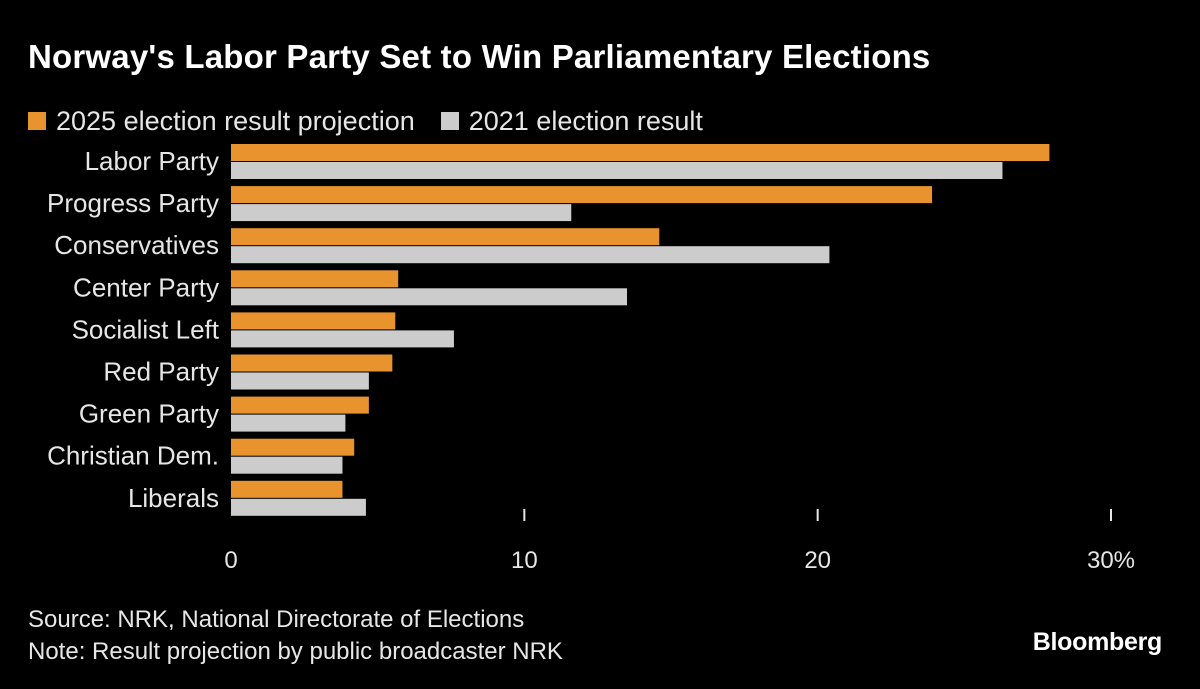  What do you see at coordinates (288, 423) in the screenshot?
I see `bar-2021-green-party` at bounding box center [288, 423].